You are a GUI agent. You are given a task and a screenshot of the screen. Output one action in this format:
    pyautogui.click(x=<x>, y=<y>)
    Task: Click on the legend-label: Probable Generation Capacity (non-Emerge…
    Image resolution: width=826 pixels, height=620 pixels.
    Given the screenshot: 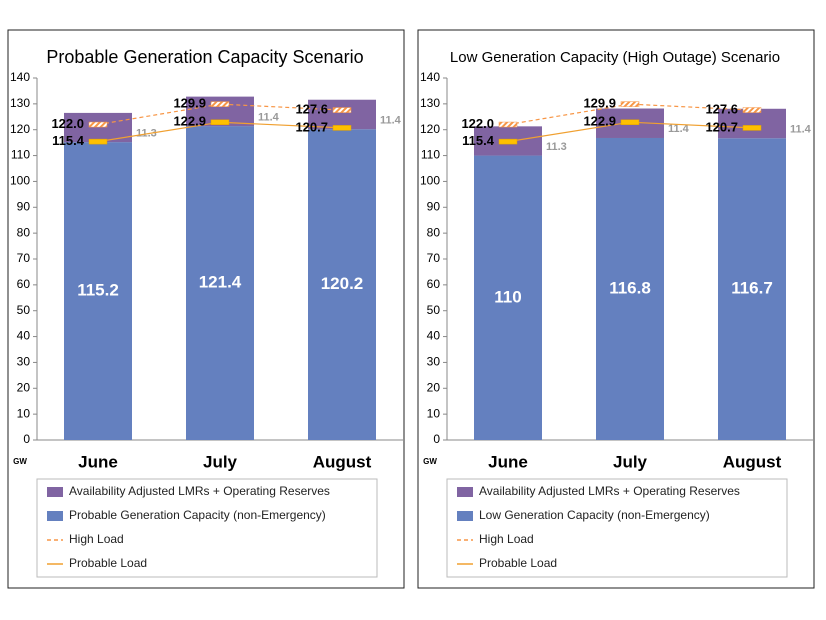 What is the action you would take?
    pyautogui.click(x=197, y=515)
    